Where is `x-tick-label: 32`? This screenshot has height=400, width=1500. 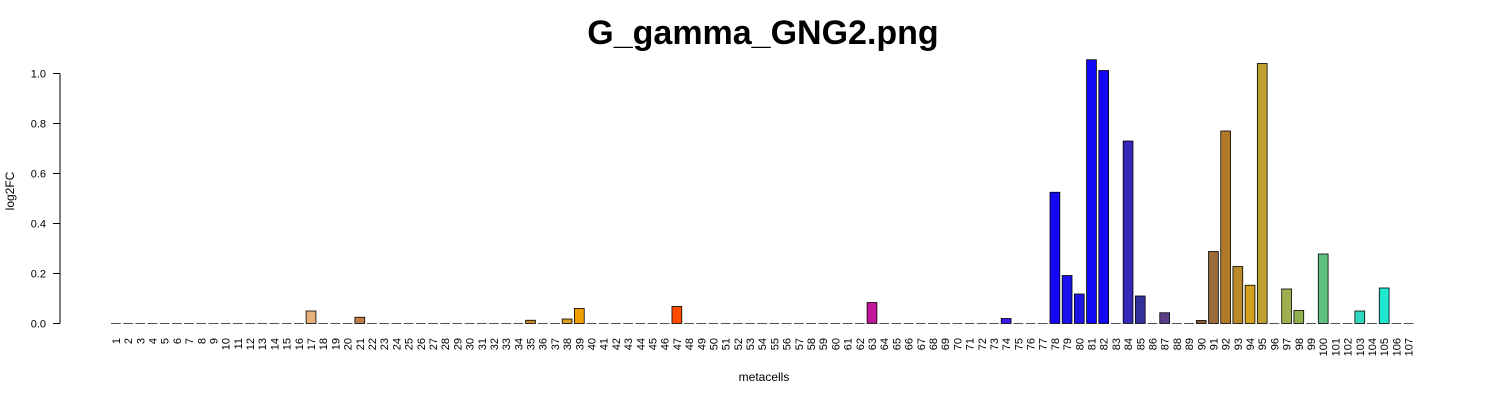 x-tick-label: 32 is located at coordinates (495, 344).